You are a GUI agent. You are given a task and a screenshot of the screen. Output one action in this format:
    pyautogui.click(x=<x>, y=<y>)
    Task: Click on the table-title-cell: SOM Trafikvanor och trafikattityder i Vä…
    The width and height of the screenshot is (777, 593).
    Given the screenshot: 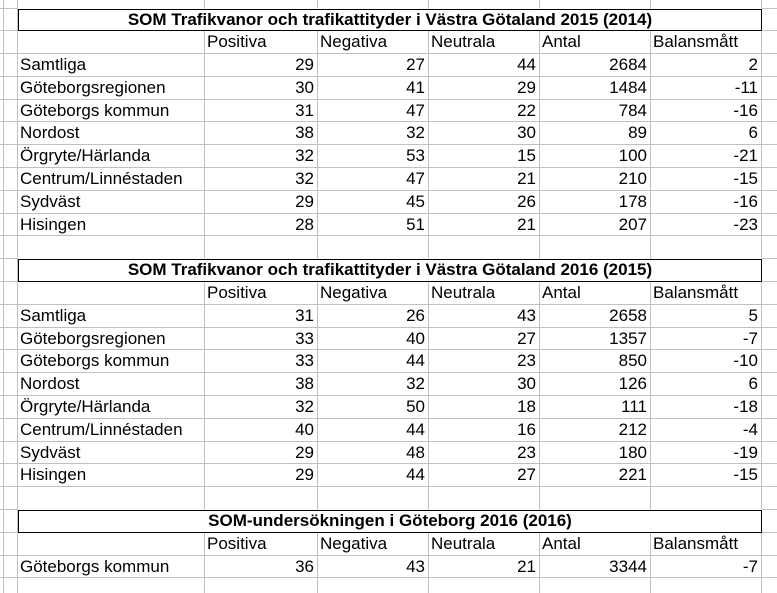 What is the action you would take?
    pyautogui.click(x=390, y=20)
    